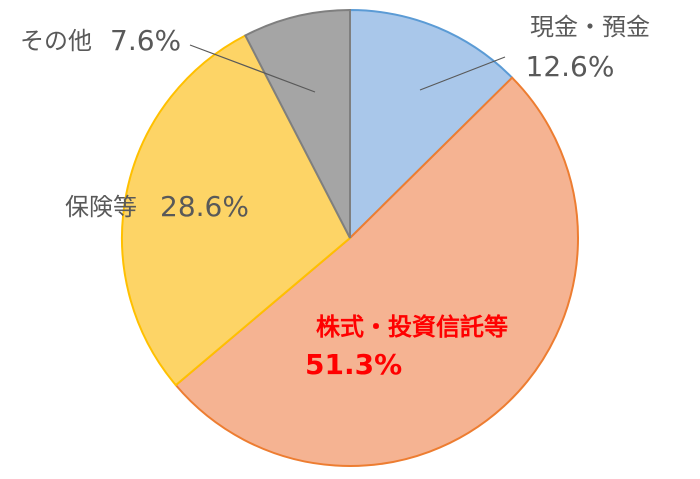 The width and height of the screenshot is (700, 479). Describe the element at coordinates (570, 66) in the screenshot. I see `value-label: 12.6%` at that location.